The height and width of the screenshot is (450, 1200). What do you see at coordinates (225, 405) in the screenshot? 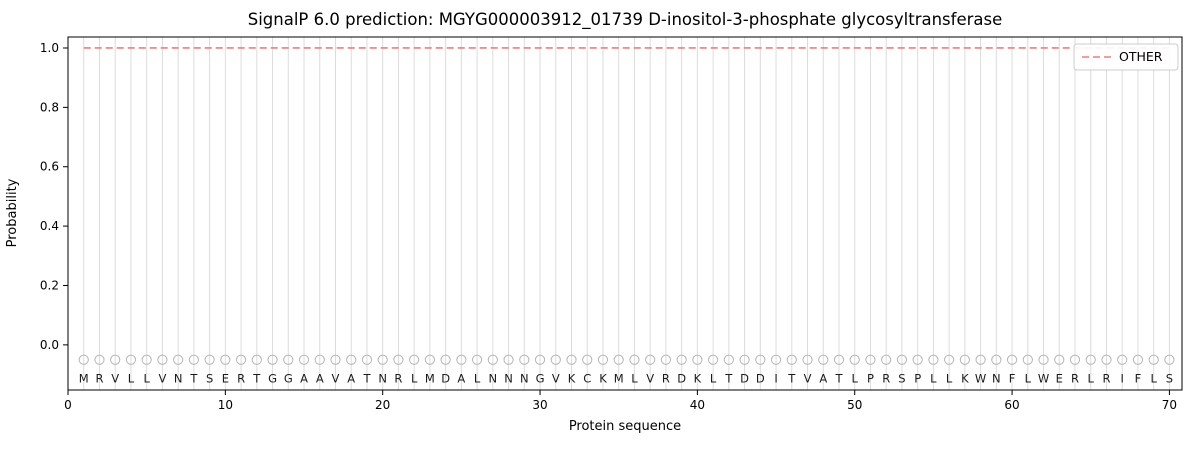
I see `x-tick-label: 10` at bounding box center [225, 405].